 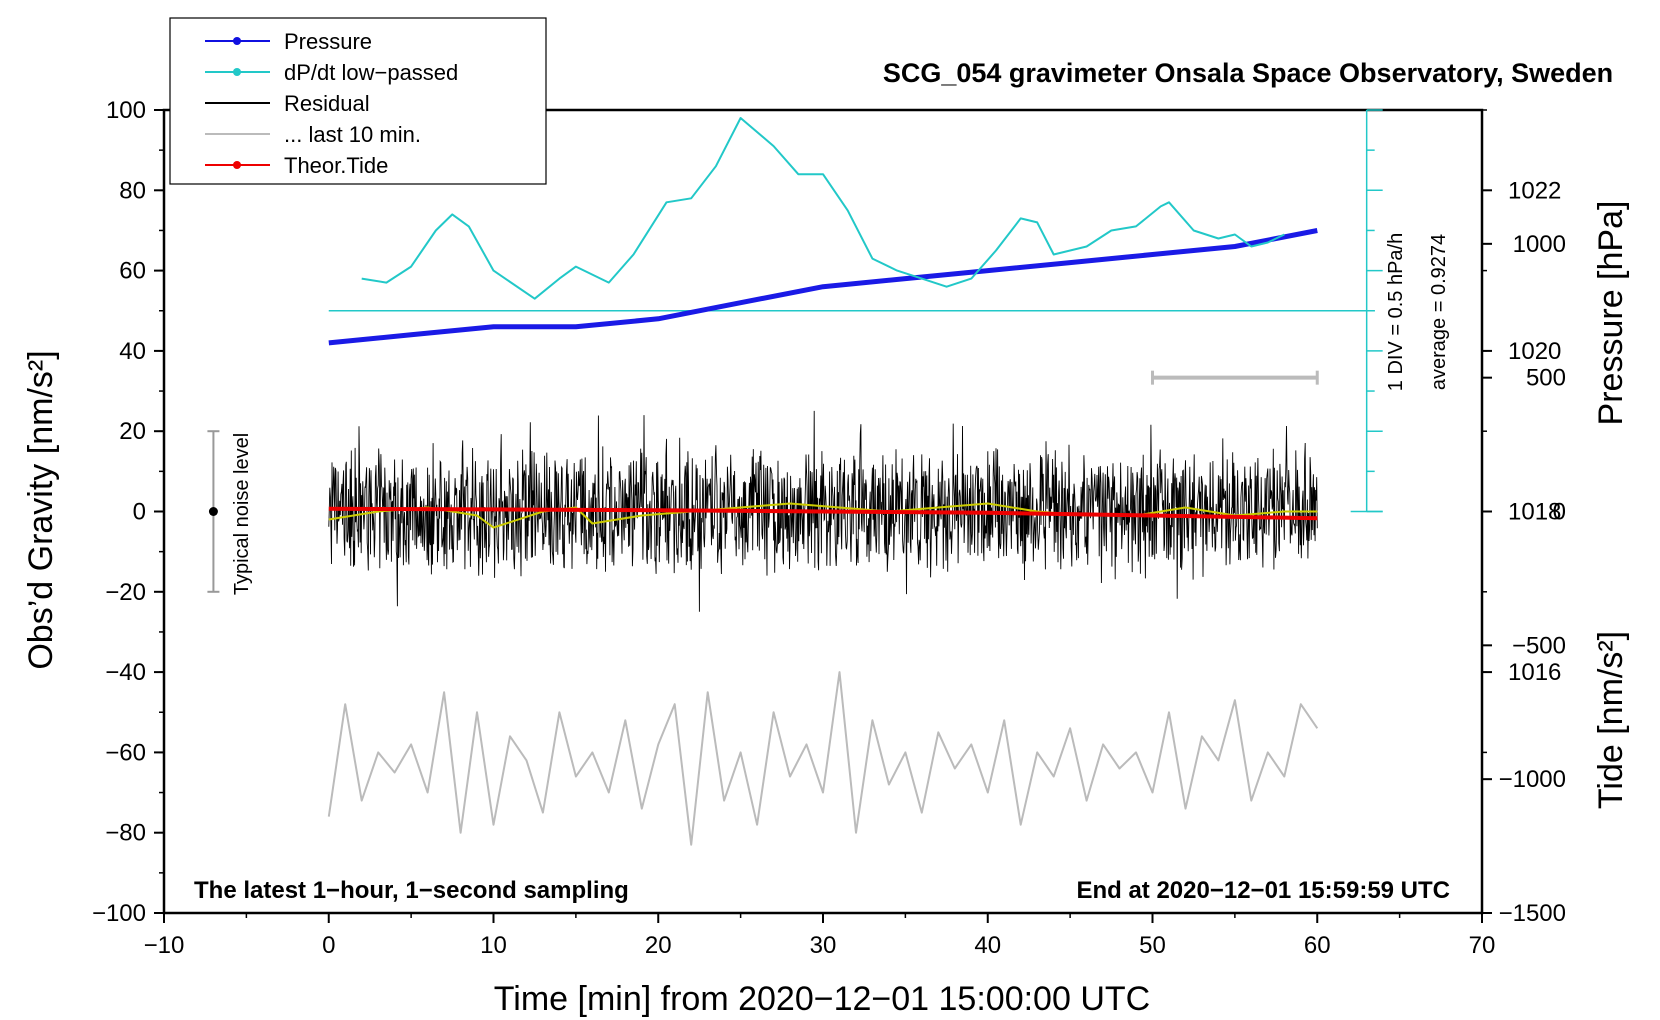 I want to click on y-tick-label: −100, so click(x=119, y=913).